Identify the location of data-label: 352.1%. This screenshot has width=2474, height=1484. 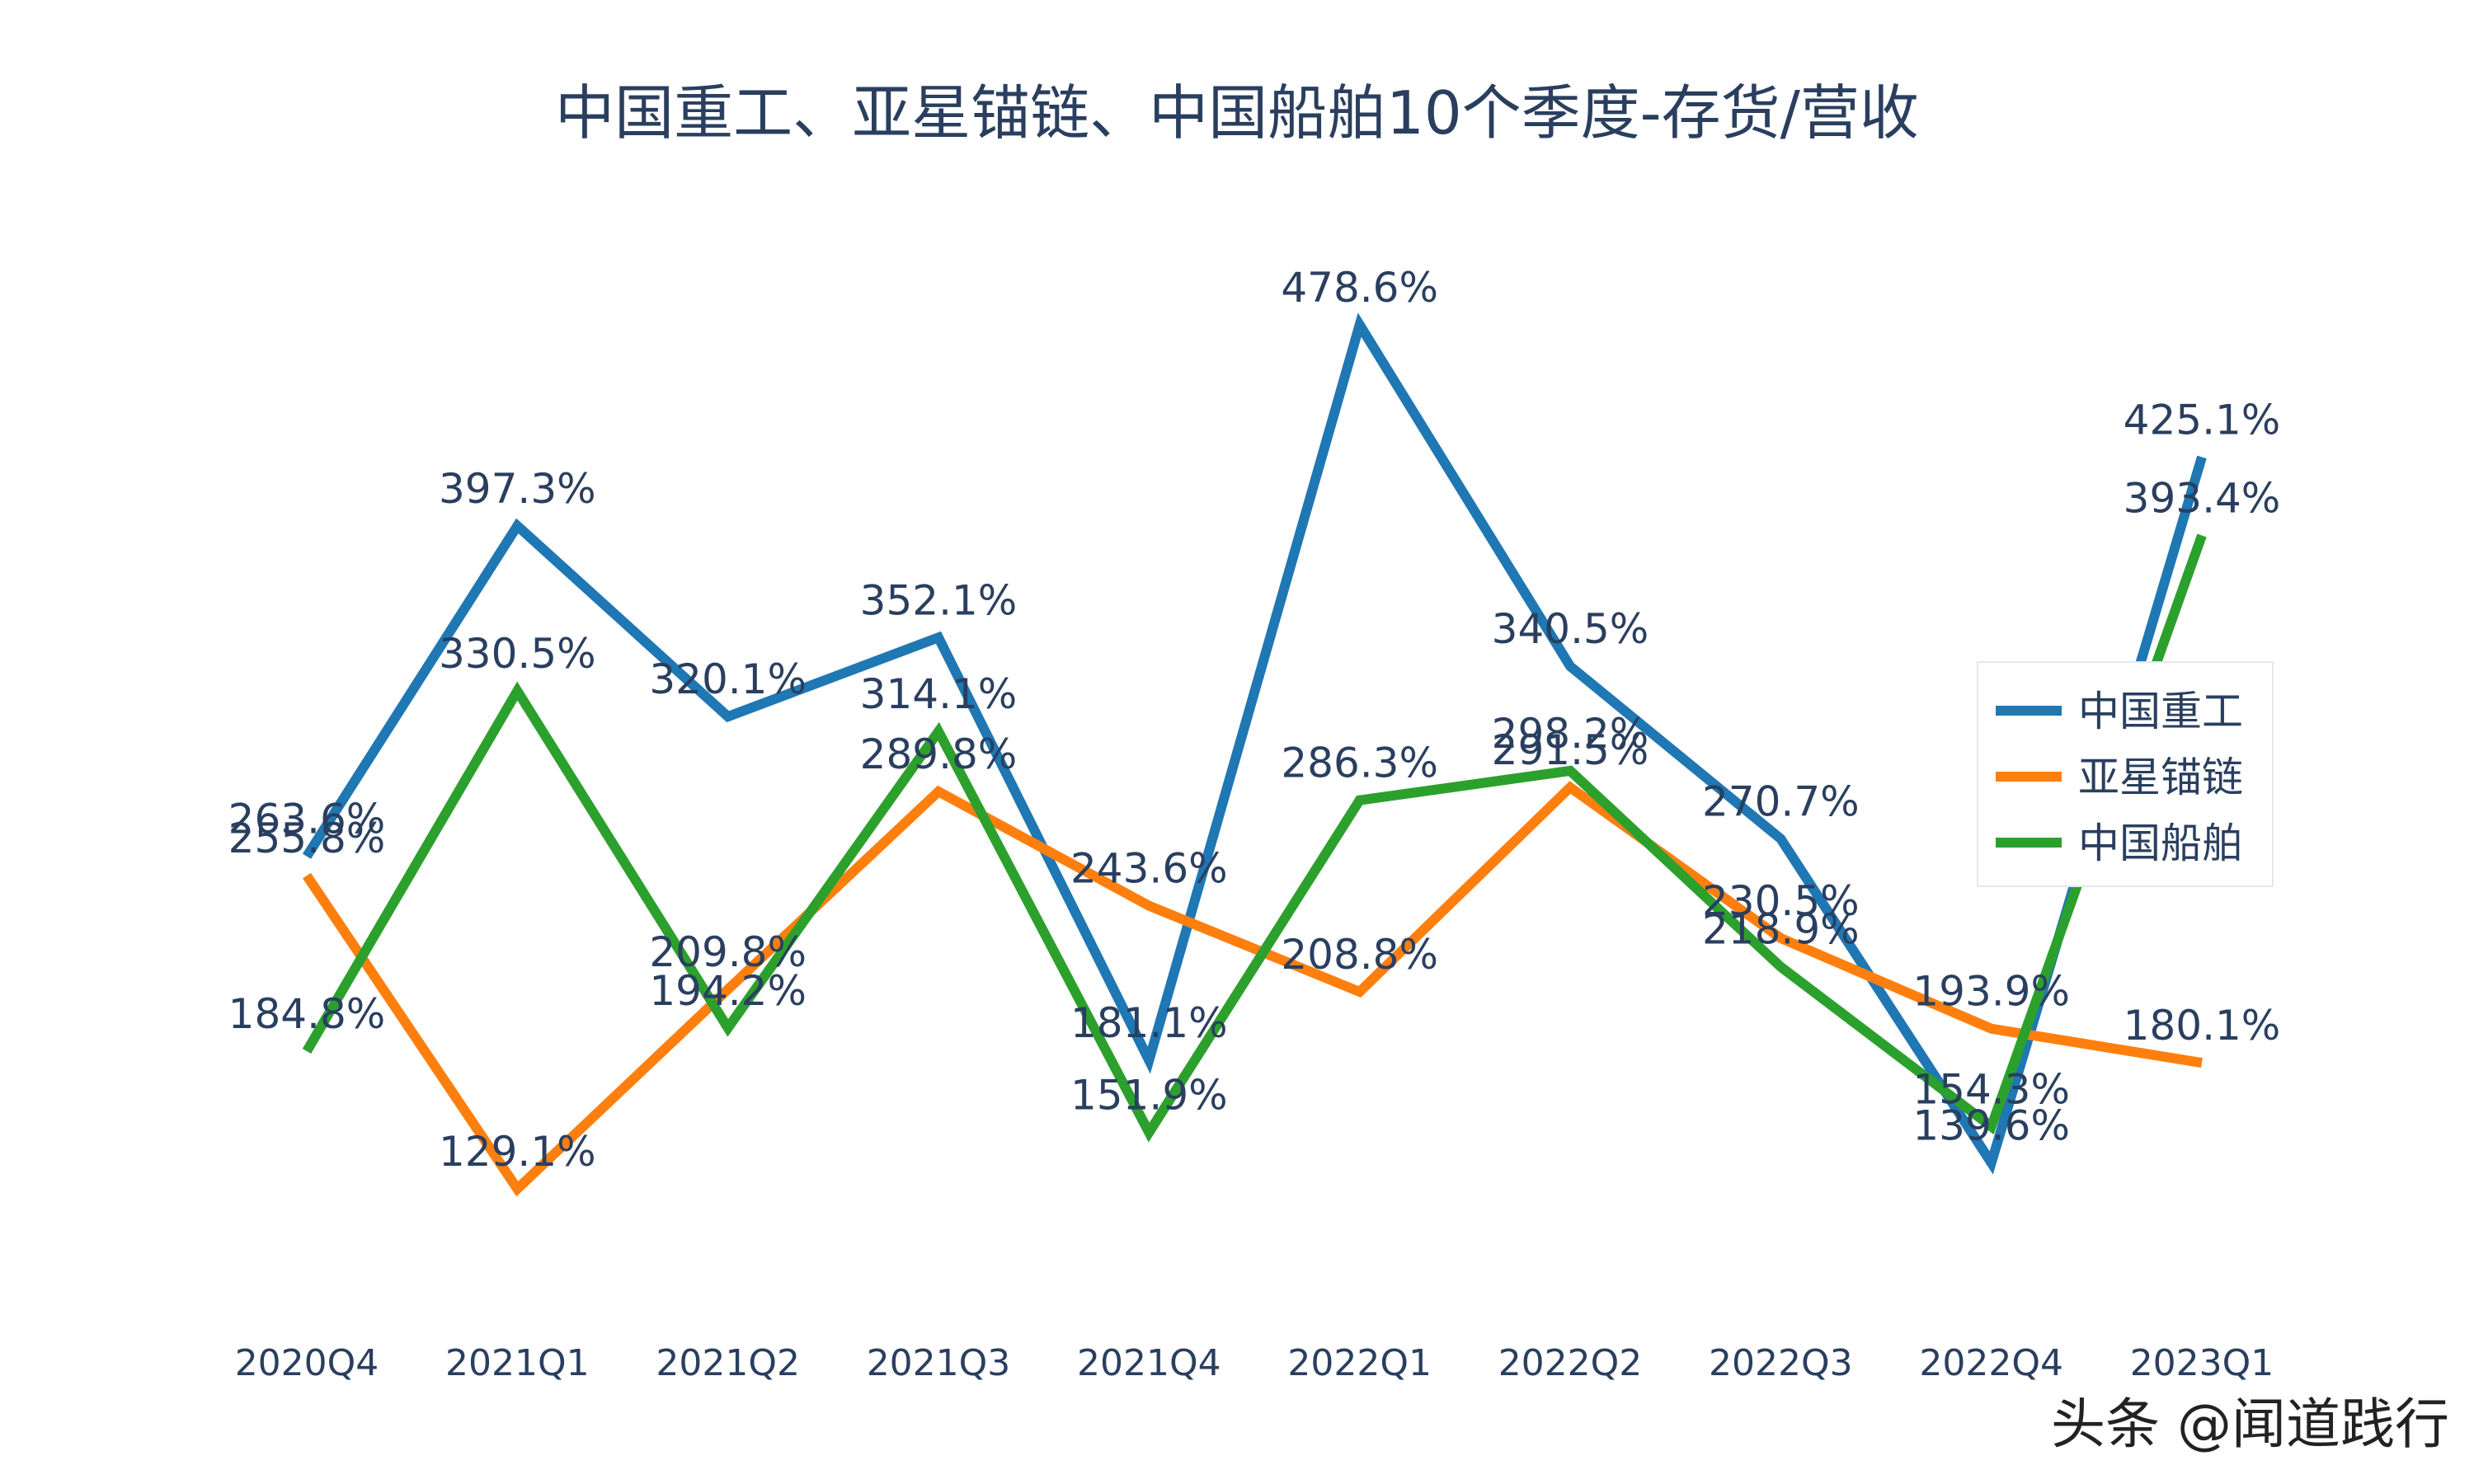
(939, 600).